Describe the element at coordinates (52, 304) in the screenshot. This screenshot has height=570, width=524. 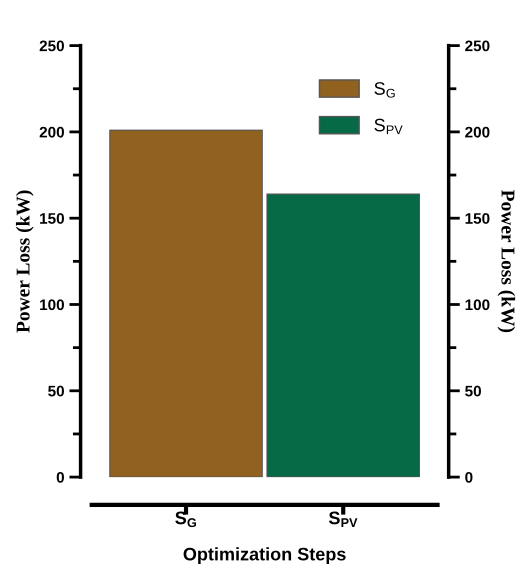
I see `y-tick-label: 100` at that location.